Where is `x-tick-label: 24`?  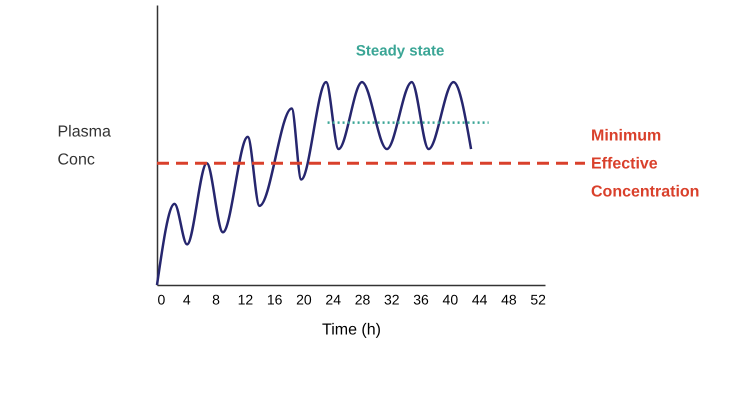 x-tick-label: 24 is located at coordinates (333, 300).